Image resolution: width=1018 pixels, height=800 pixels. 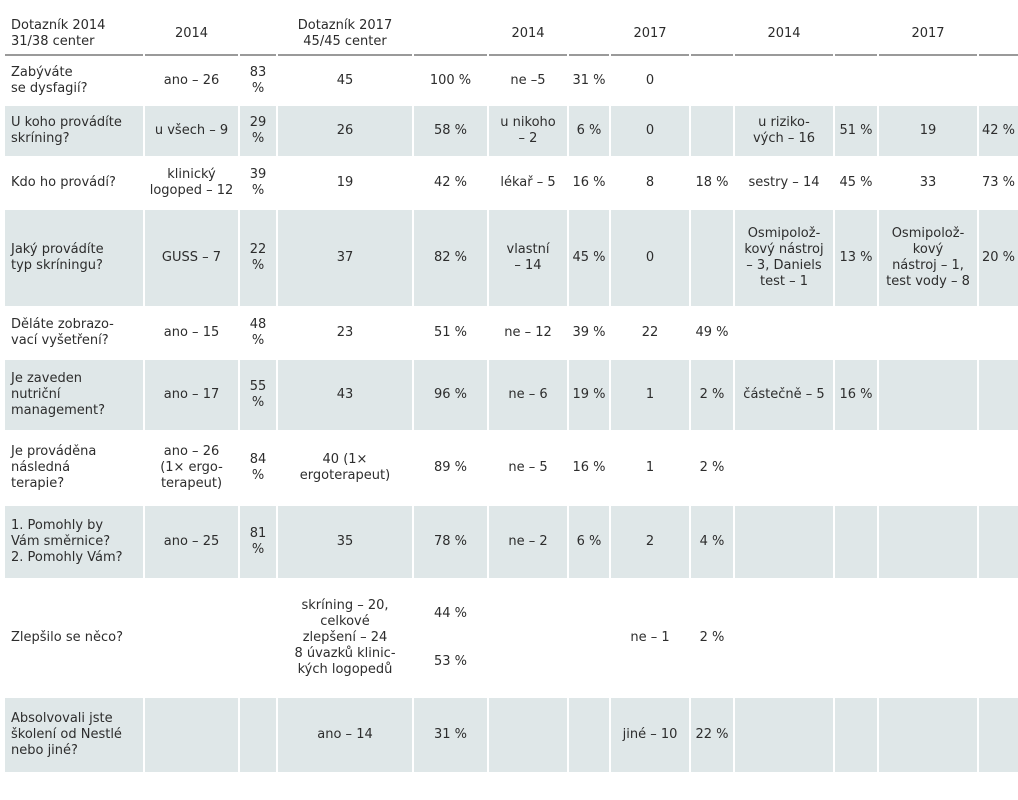 What do you see at coordinates (54, 467) in the screenshot?
I see `question-cell: Je prováděna následná terapie?` at bounding box center [54, 467].